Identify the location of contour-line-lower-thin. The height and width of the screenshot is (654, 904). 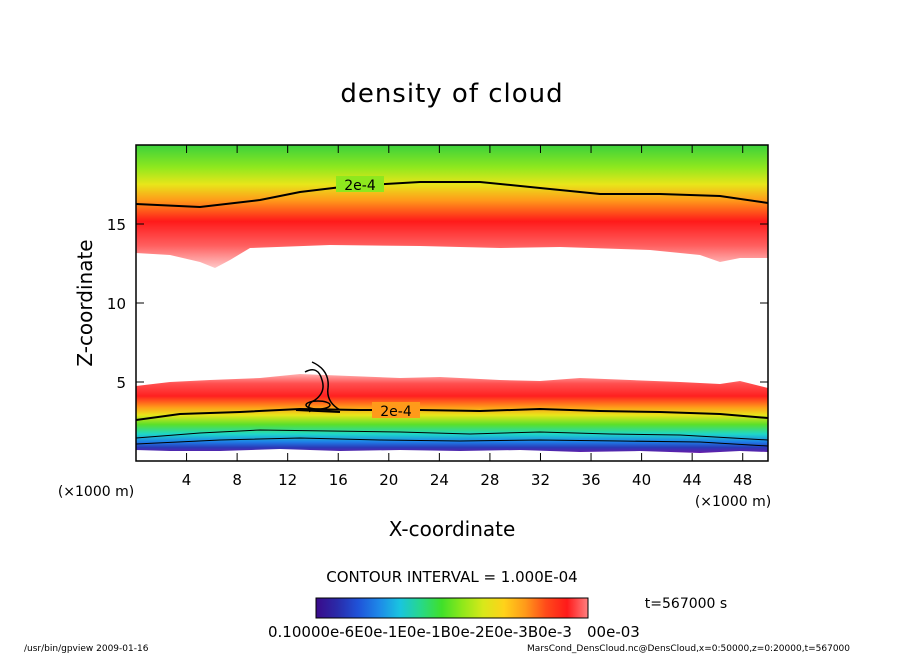
(452, 435).